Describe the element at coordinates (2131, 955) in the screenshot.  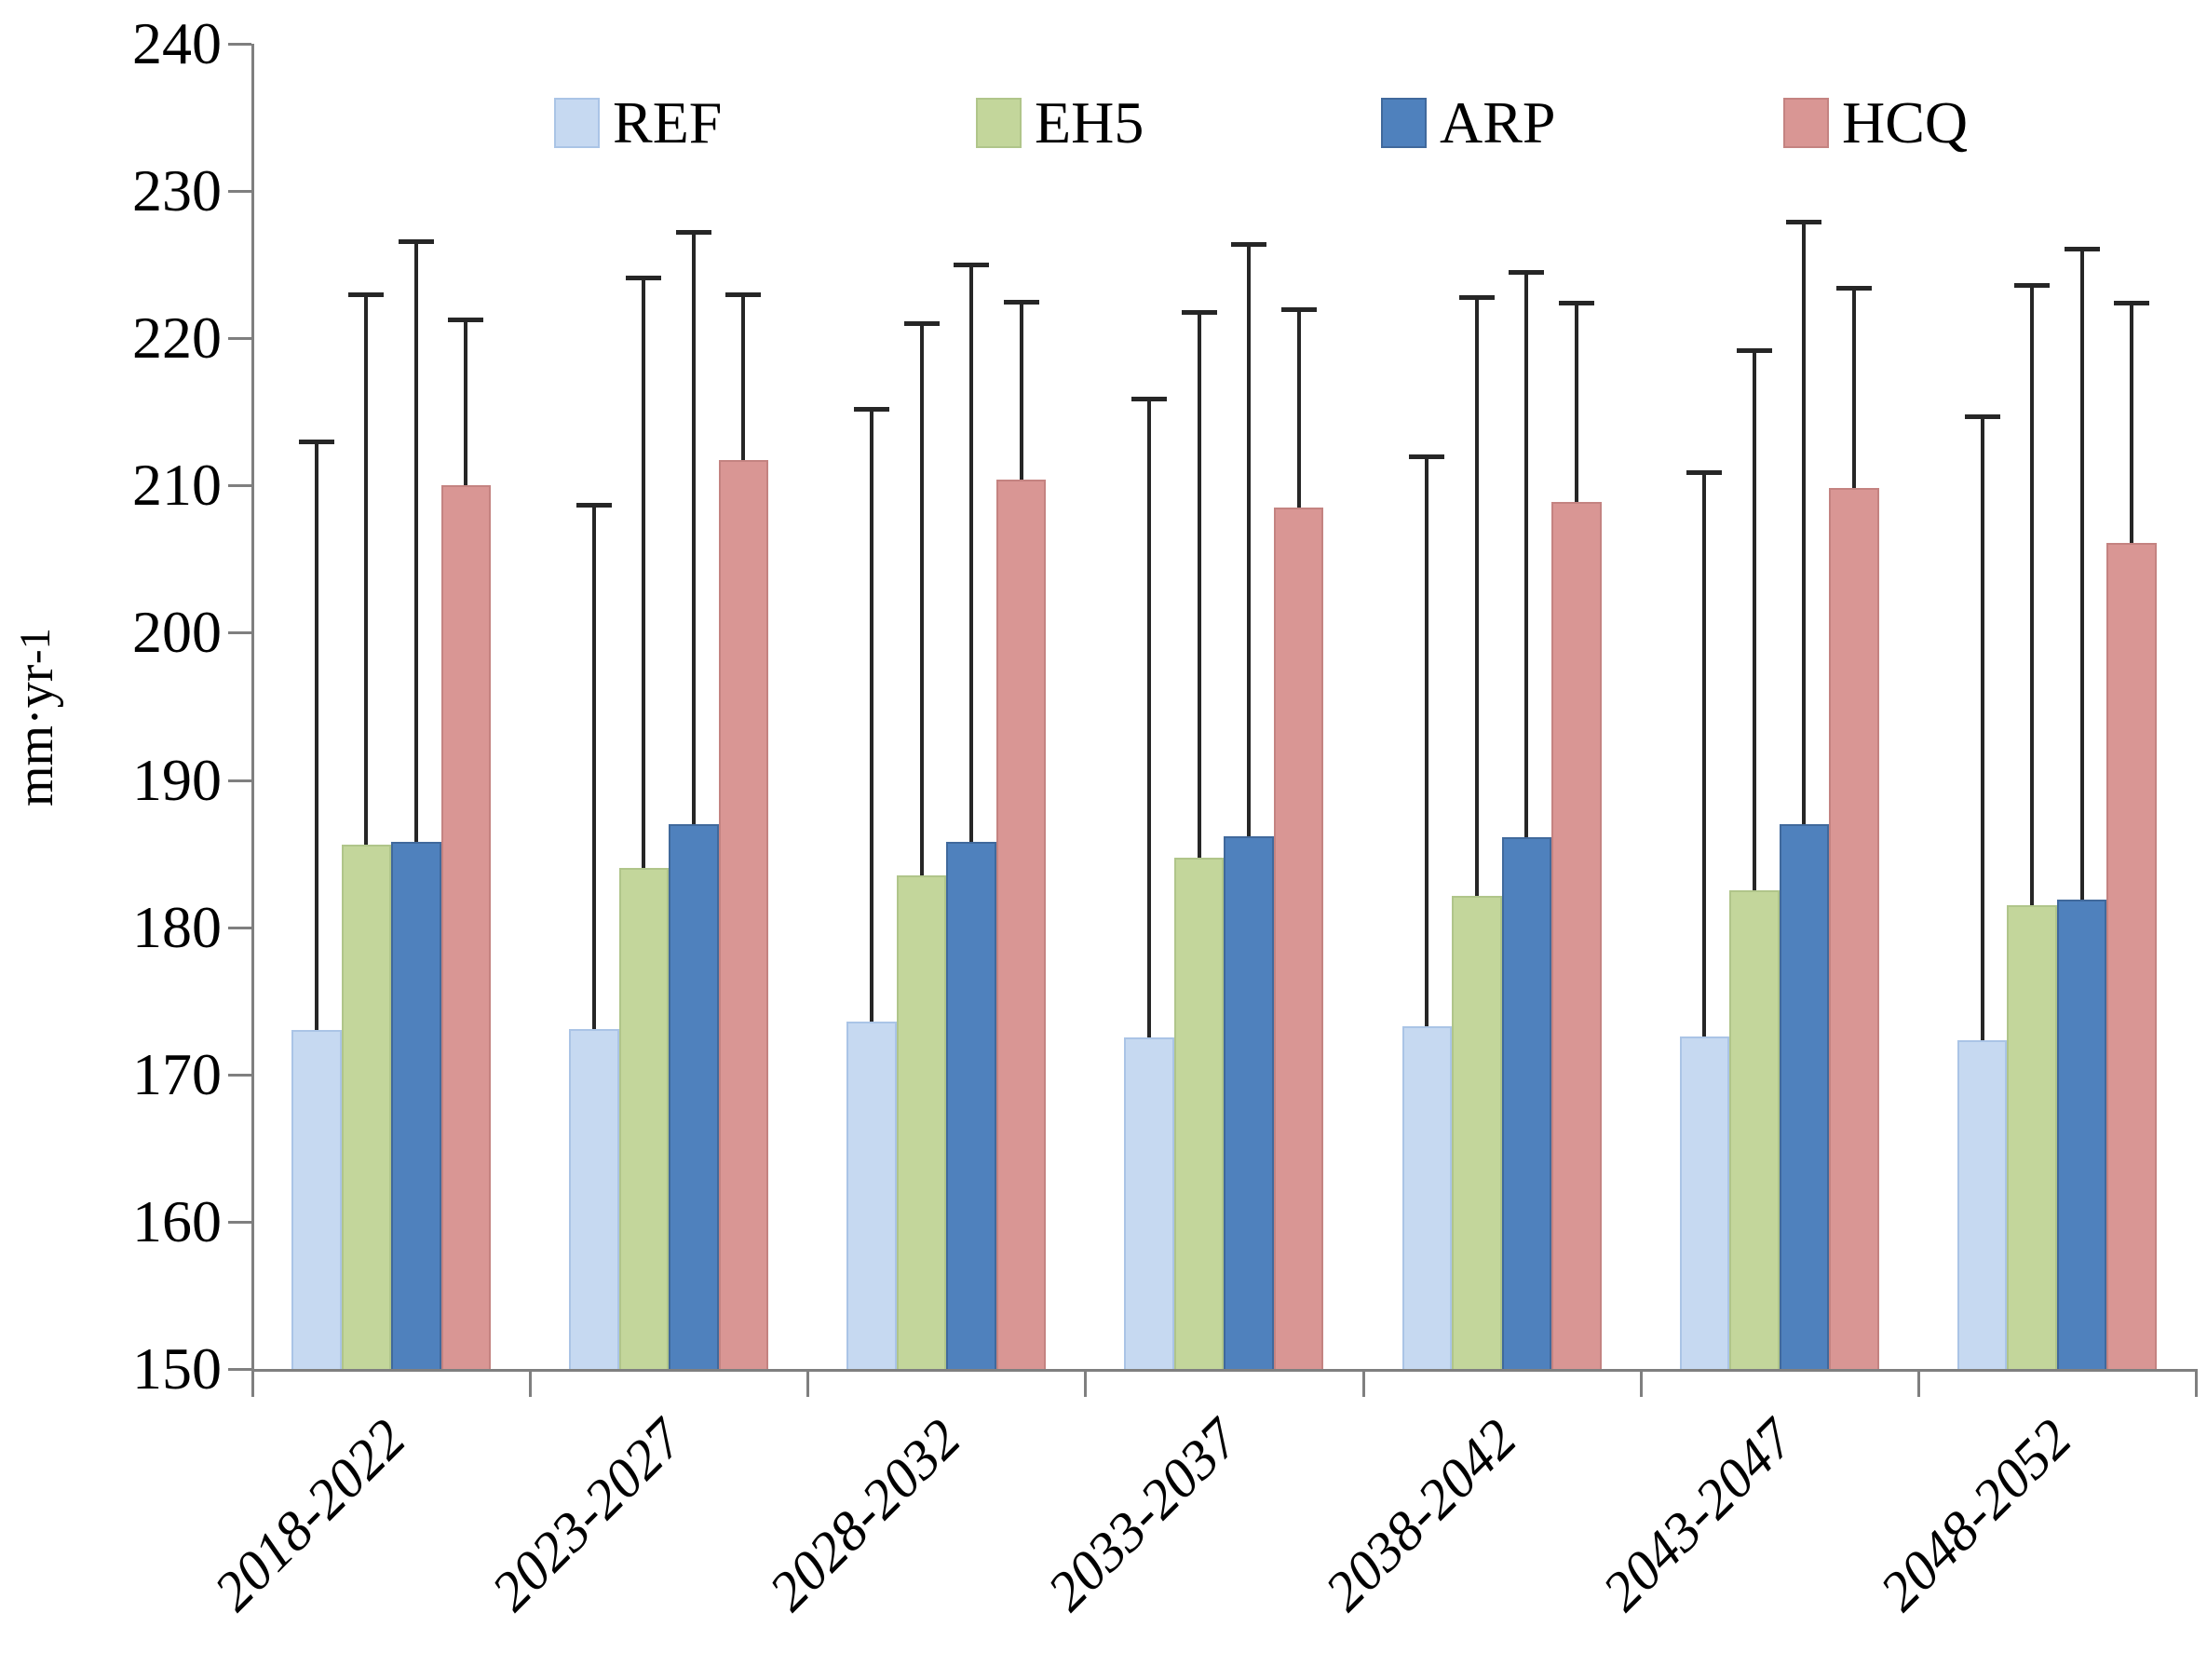
I see `hcq-bar-2048-2052` at that location.